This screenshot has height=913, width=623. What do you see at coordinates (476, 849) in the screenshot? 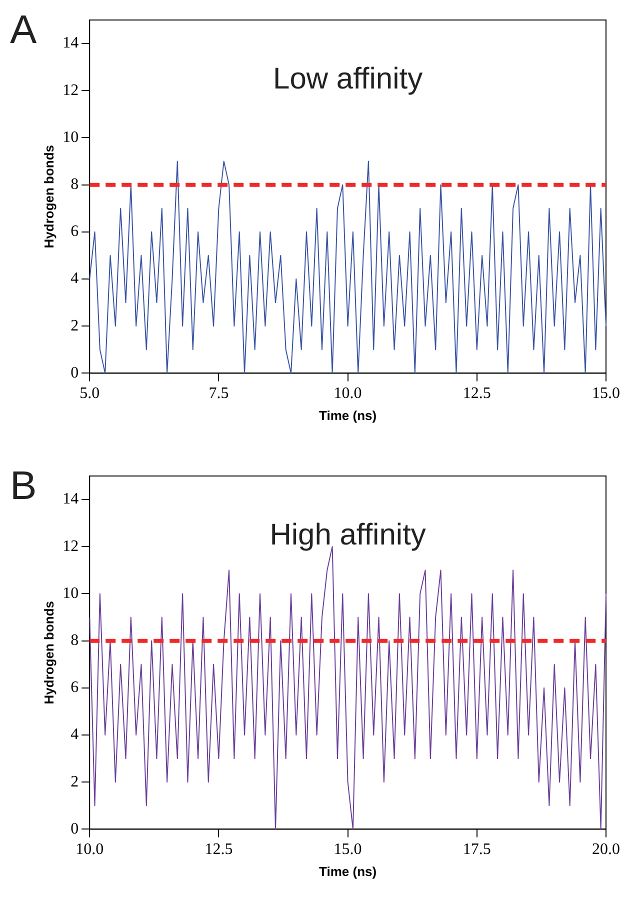
I see `x-tick-label: 17.5` at bounding box center [476, 849].